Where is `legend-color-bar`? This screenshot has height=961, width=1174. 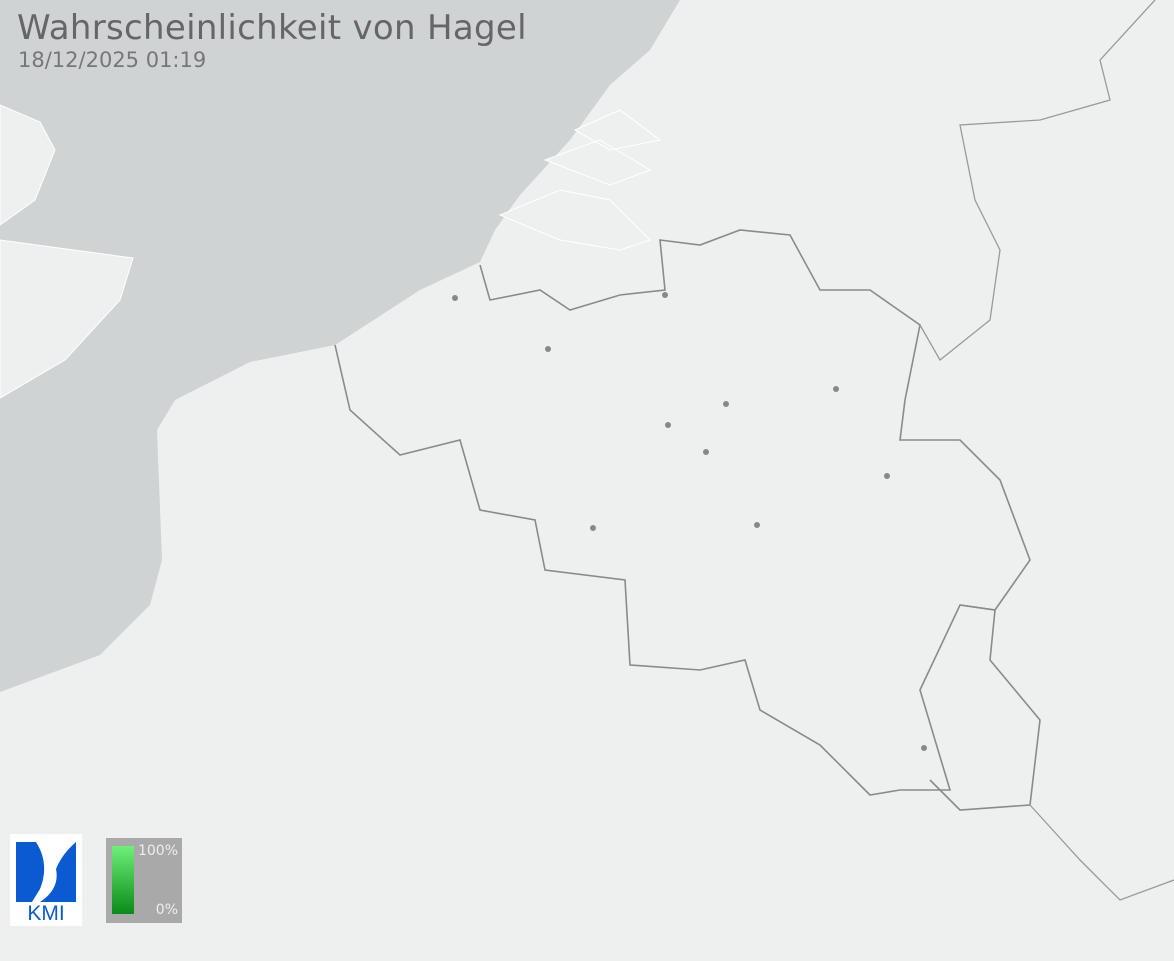
legend-color-bar is located at coordinates (123, 880).